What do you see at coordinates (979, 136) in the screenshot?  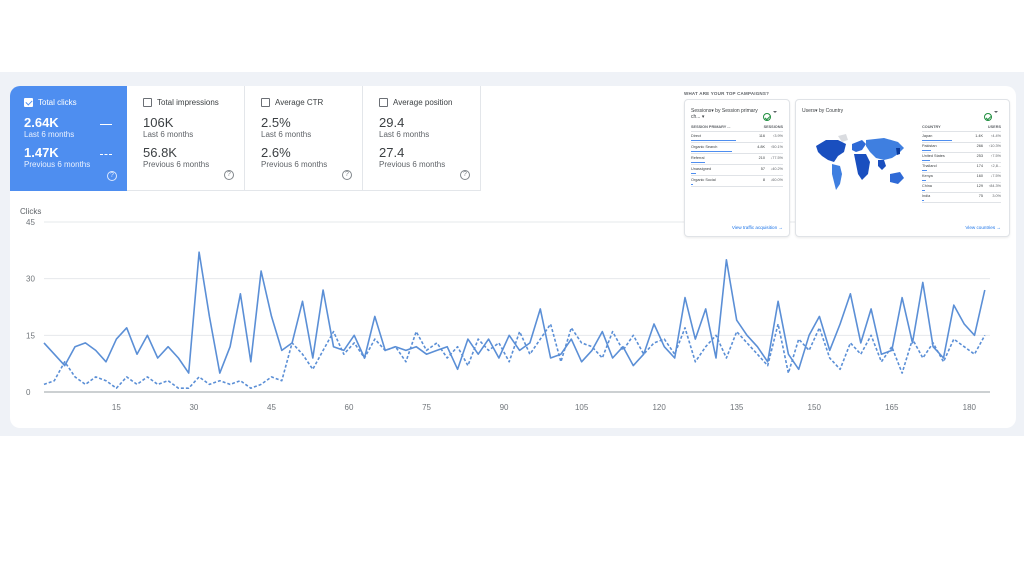 I see `row-value: 1.4K` at bounding box center [979, 136].